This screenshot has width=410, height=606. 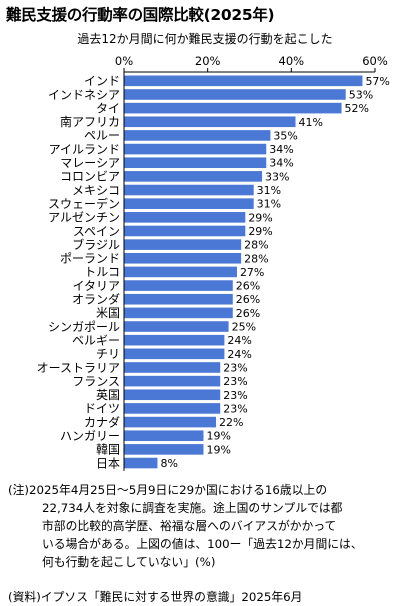 I want to click on category-label: アイルランド, so click(x=84, y=149).